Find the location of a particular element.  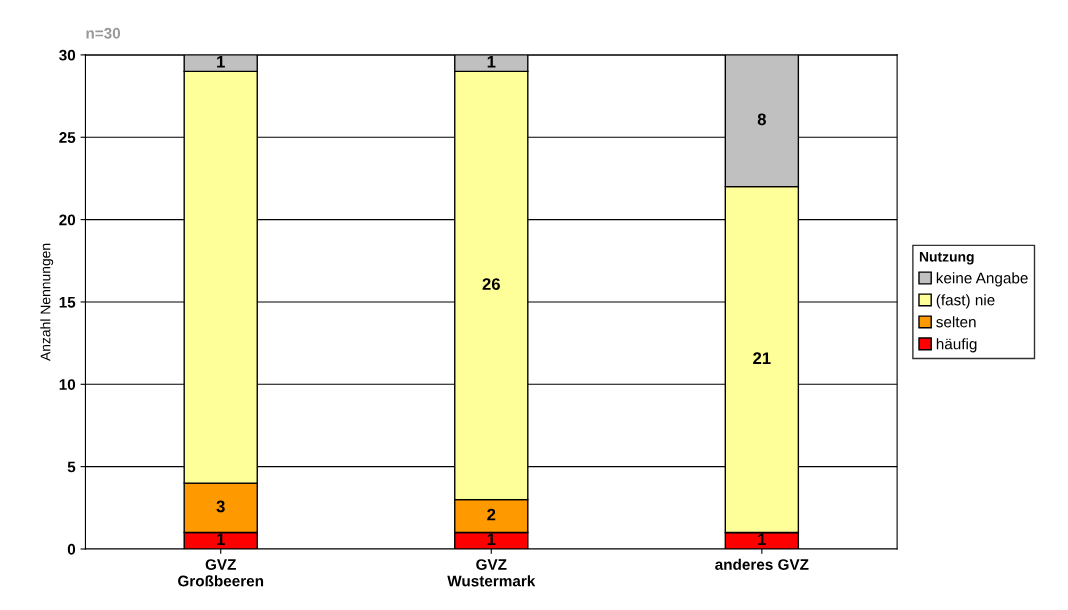

legend-title: Nutzung is located at coordinates (946, 258).